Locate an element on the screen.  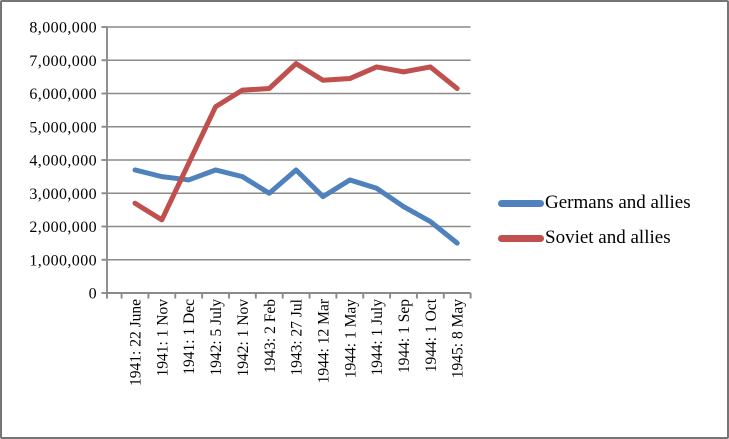
legend-item-germans-and-allies: Germans and allies is located at coordinates (594, 203).